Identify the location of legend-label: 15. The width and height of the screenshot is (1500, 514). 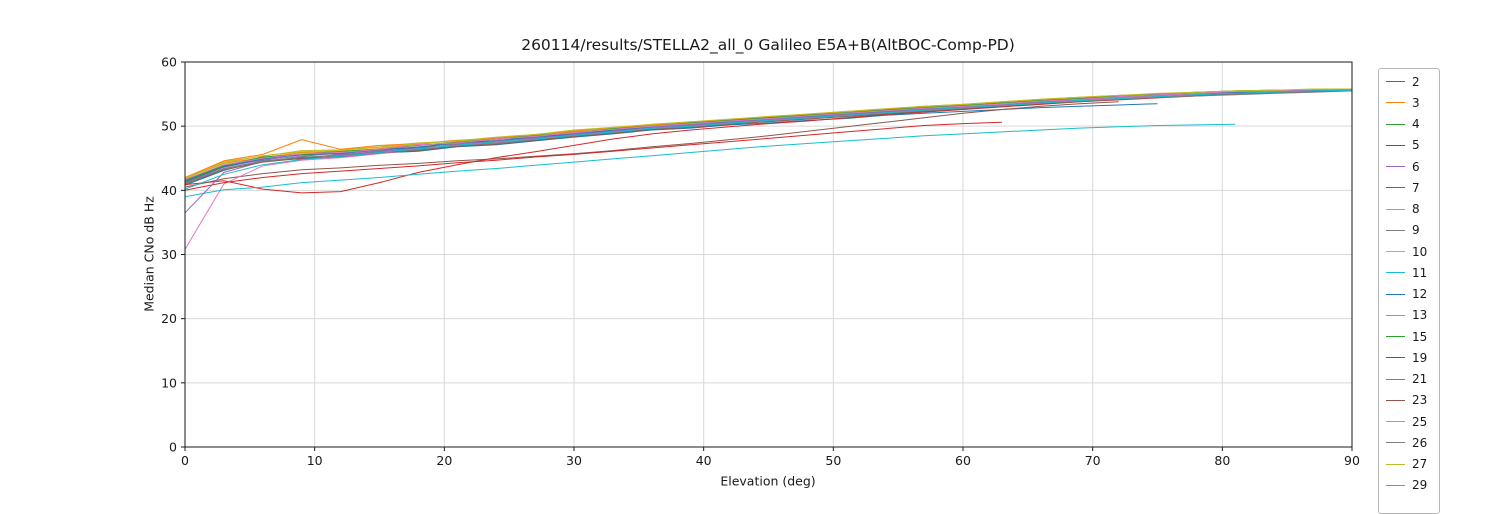
(1420, 336).